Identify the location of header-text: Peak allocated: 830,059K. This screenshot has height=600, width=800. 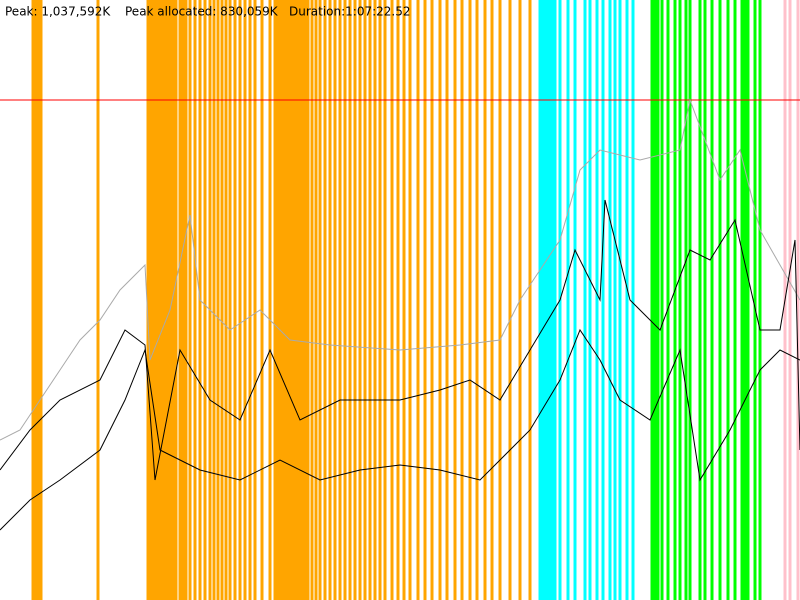
(202, 12).